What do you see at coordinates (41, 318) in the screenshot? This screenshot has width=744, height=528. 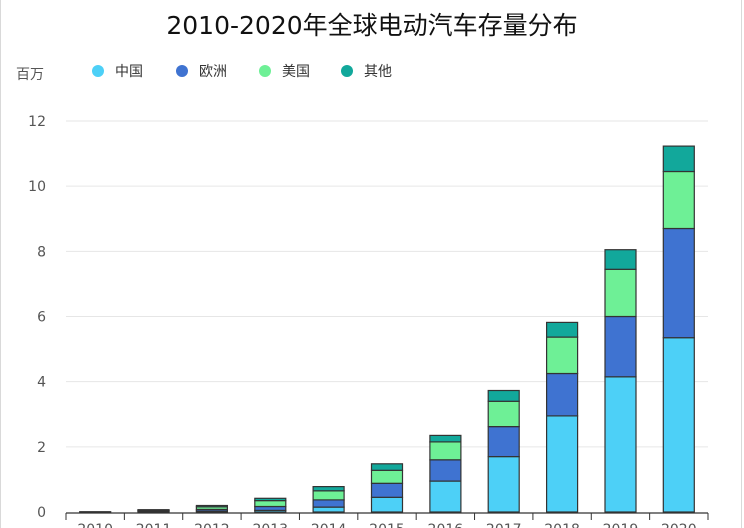 I see `y-tick-label: 6` at bounding box center [41, 318].